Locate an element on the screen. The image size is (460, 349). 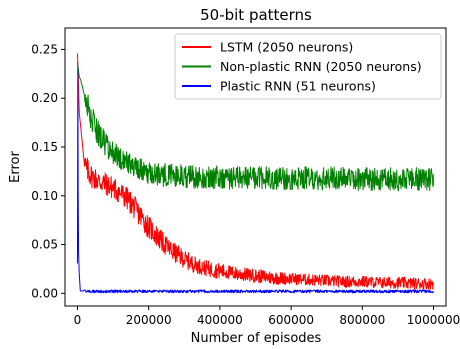
legend-box is located at coordinates (308, 66).